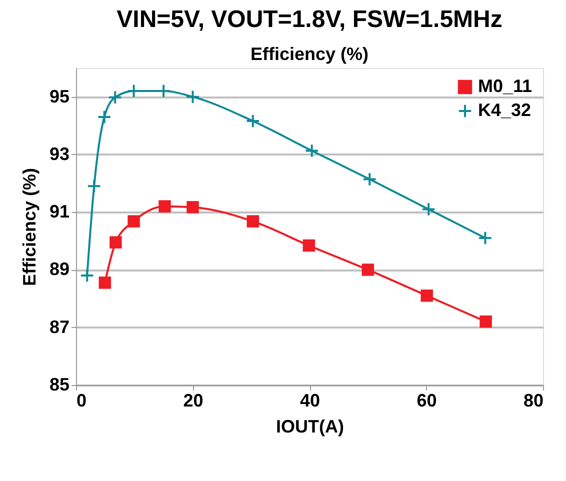 The width and height of the screenshot is (566, 481). Describe the element at coordinates (310, 400) in the screenshot. I see `x-tick-label: 40` at that location.